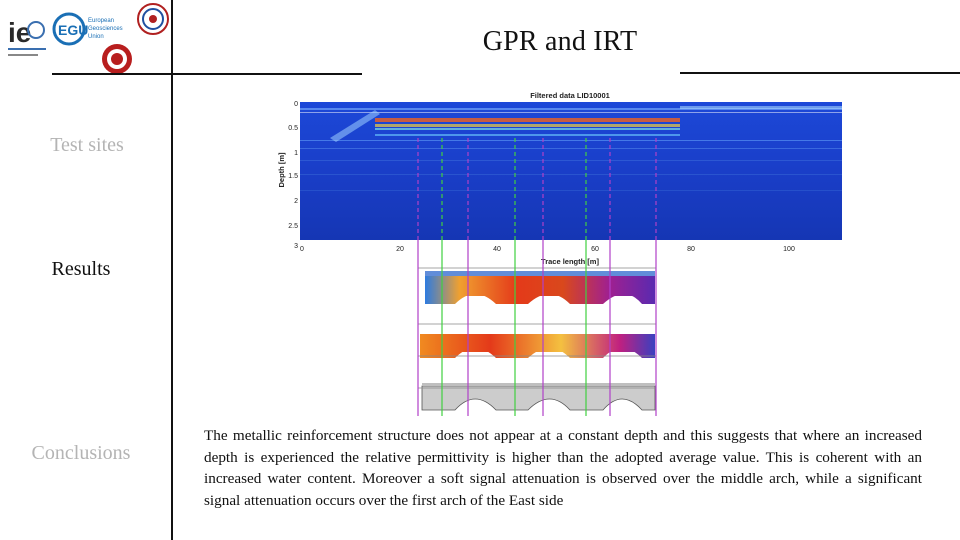 This screenshot has height=540, width=960. What do you see at coordinates (101, 21) in the screenshot?
I see `egu-text-1: European` at bounding box center [101, 21].